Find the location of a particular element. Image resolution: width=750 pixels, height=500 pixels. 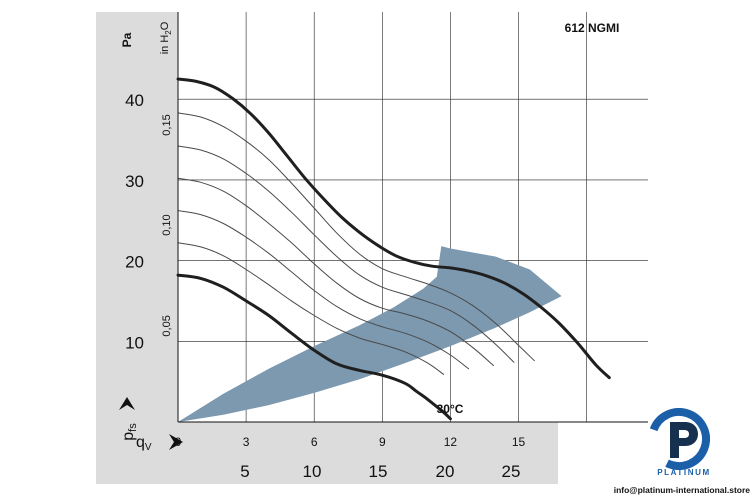

y-left-symbol-subscript: fs is located at coordinates (133, 427).